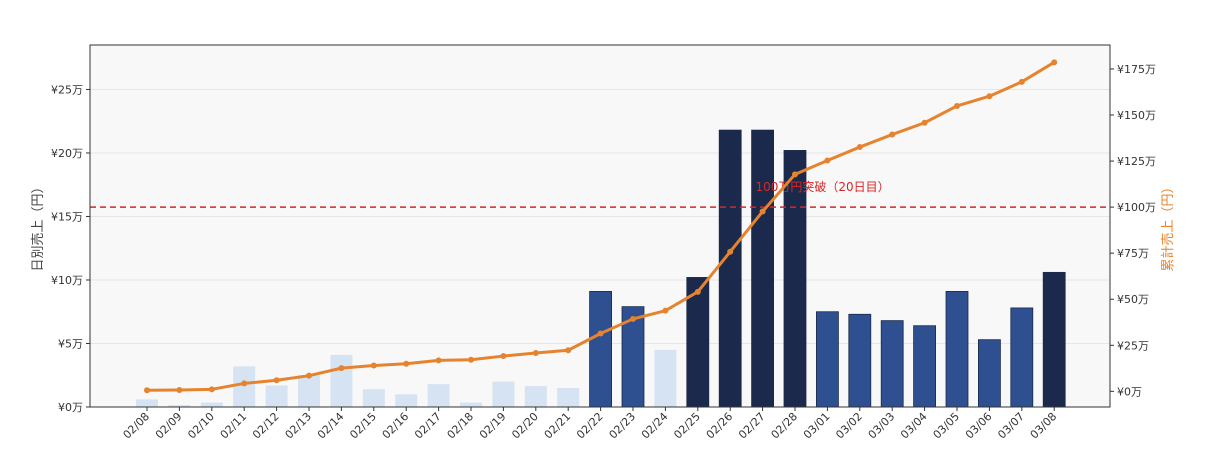 This screenshot has height=462, width=1230. Describe the element at coordinates (720, 426) in the screenshot. I see `x-tick-label: 02/26` at that location.